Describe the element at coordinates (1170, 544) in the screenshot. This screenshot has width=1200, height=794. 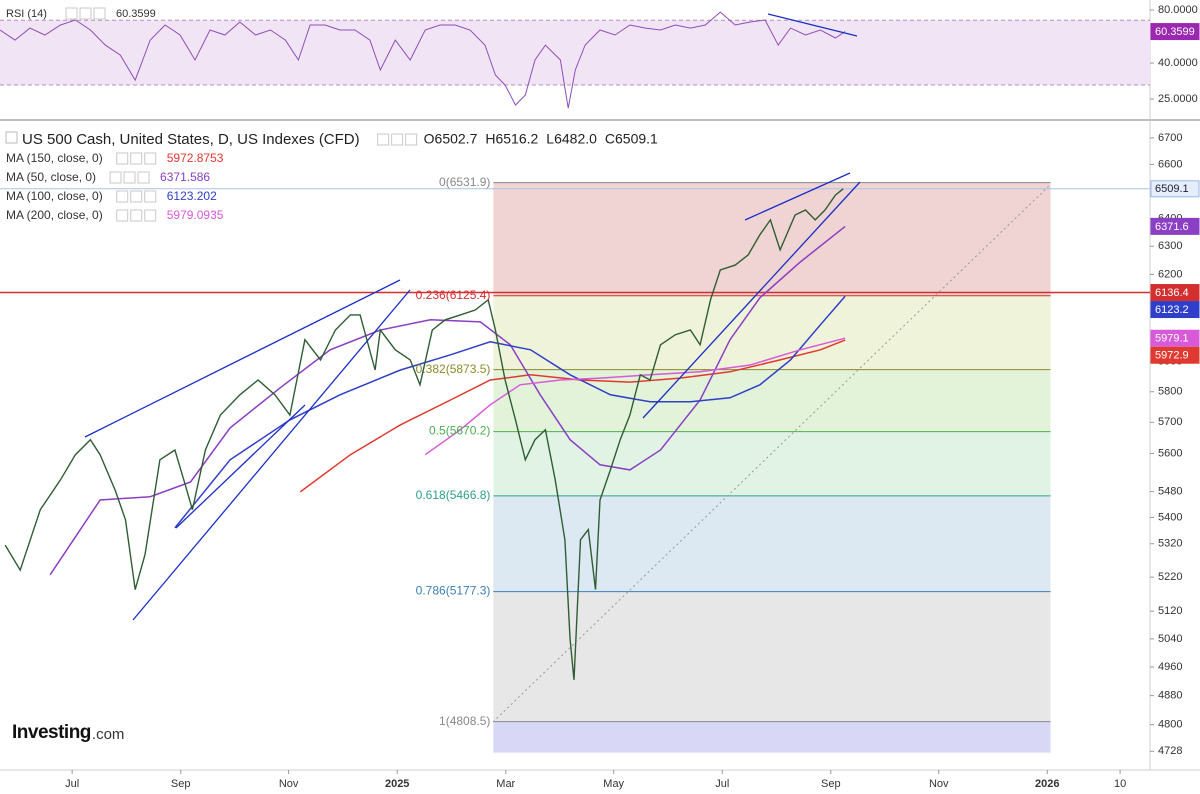
I see `y-tick-label: 5320` at that location.